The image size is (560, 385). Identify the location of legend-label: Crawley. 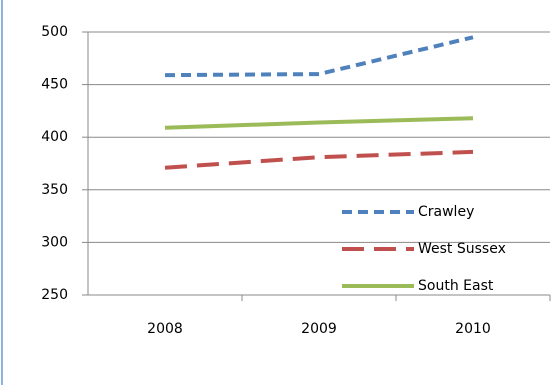
(446, 212).